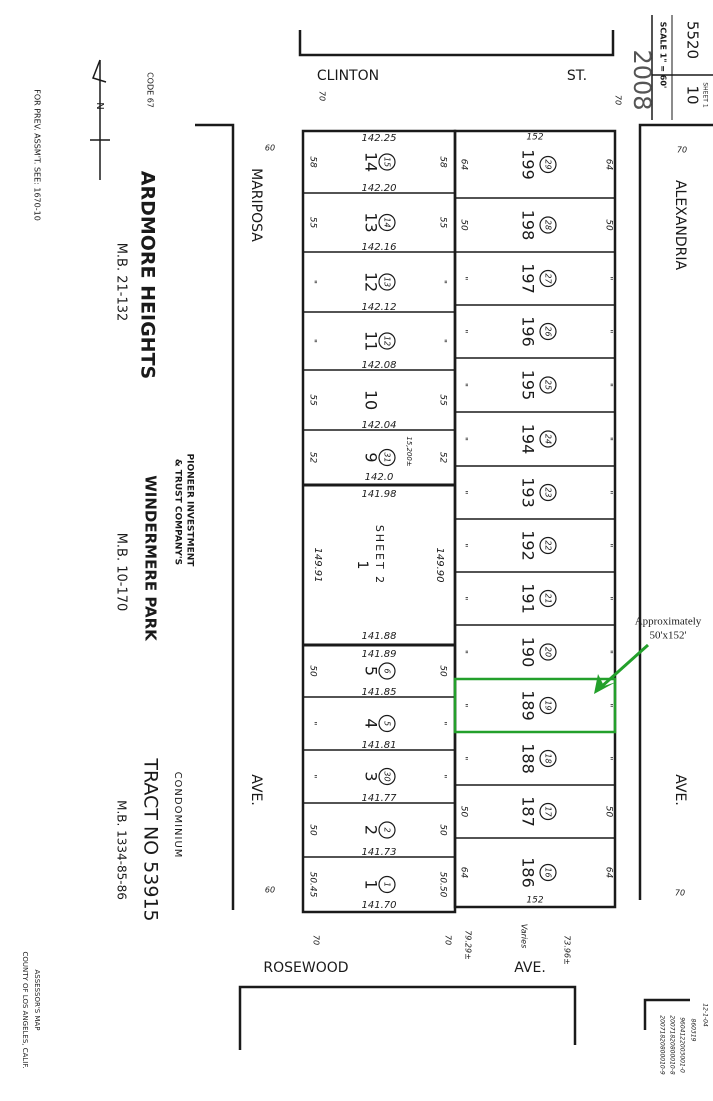 The height and width of the screenshot is (1101, 713). Describe the element at coordinates (122, 850) in the screenshot. I see `map-book-ref: M.B. 1334-85-86` at that location.